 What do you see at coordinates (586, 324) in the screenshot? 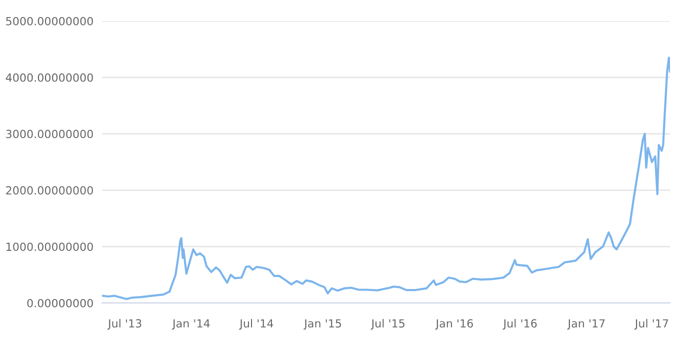
I see `x-tick-label: Jan '17` at bounding box center [586, 324].